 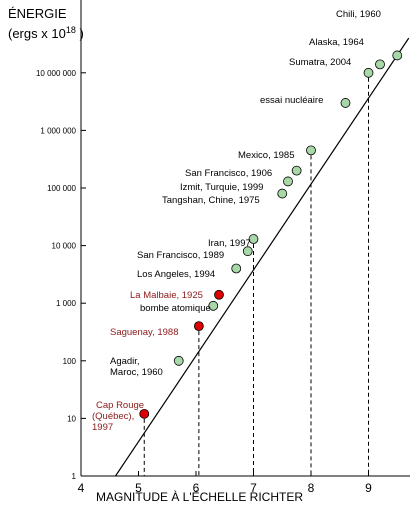 What do you see at coordinates (196, 488) in the screenshot?
I see `x-tick-label: 6` at bounding box center [196, 488].